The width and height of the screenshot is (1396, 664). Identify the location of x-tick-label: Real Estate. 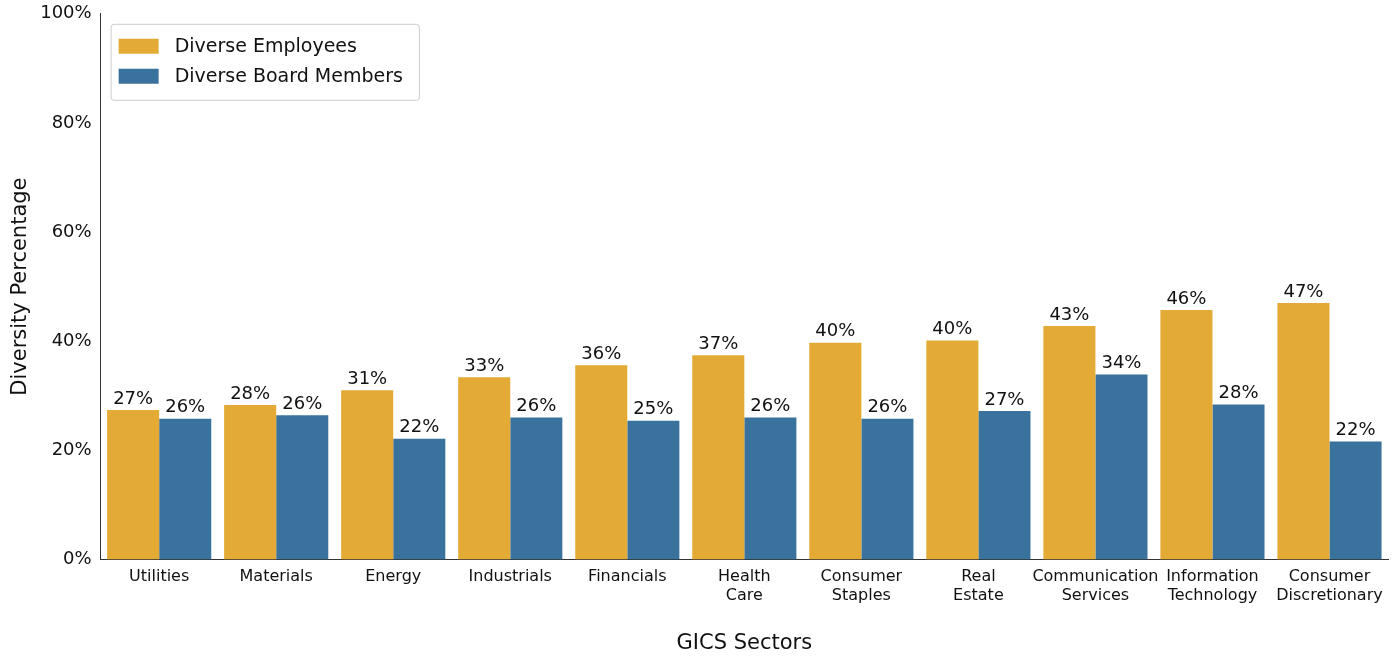
(978, 585).